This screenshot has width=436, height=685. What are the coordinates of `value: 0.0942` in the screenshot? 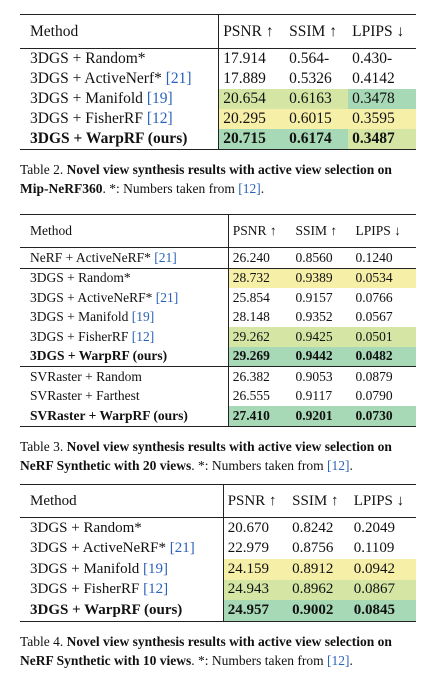 It's located at (374, 568).